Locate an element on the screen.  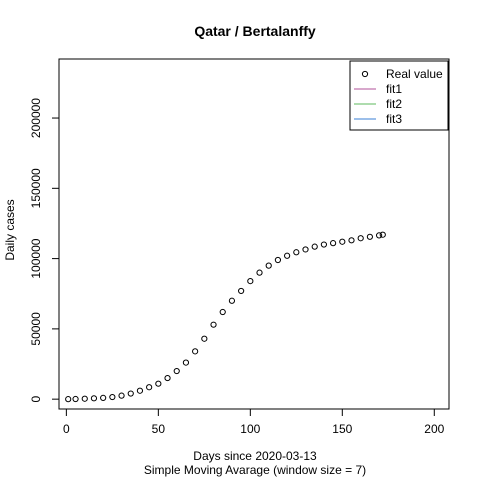
legend-label: fit1 is located at coordinates (394, 89).